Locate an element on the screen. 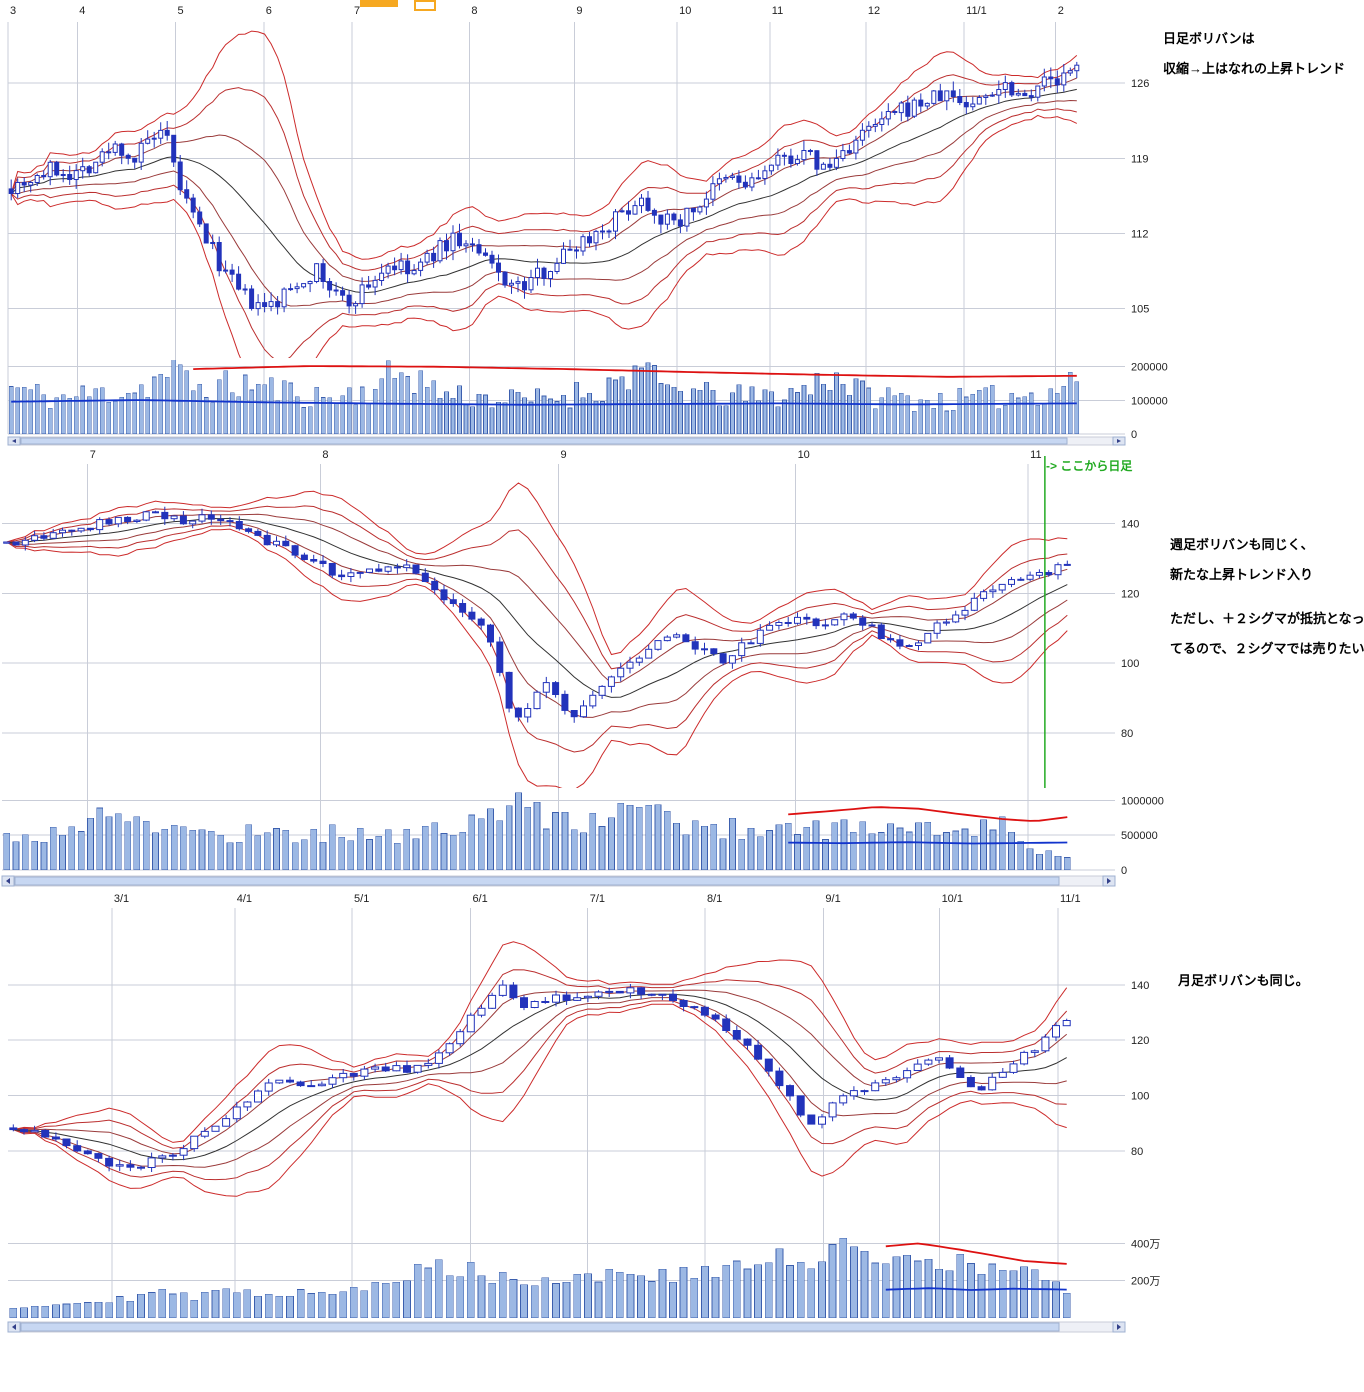 This screenshot has width=1364, height=1392. axis-label: 6/1 is located at coordinates (479, 899).